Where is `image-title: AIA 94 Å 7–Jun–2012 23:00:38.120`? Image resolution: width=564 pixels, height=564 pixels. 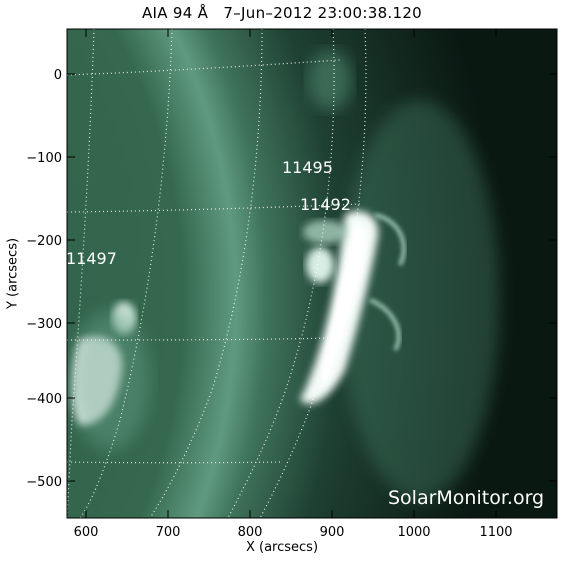 image-title: AIA 94 Å 7–Jun–2012 23:00:38.120 is located at coordinates (282, 13).